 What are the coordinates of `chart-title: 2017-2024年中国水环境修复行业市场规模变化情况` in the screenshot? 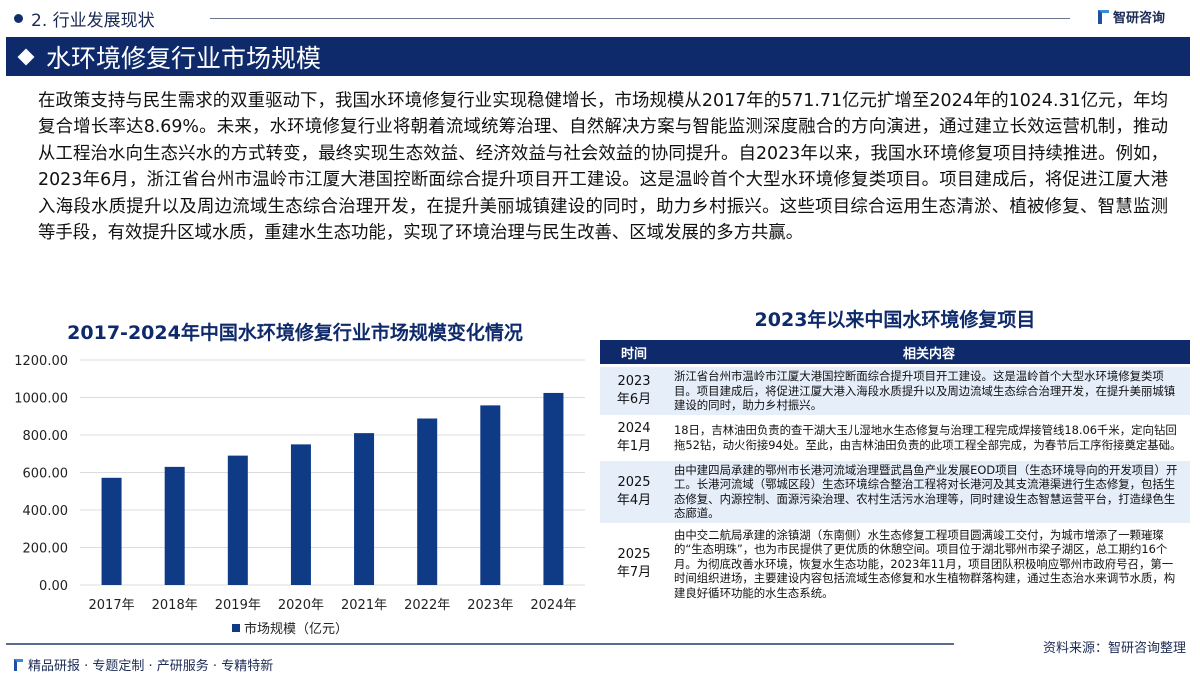 It's located at (295, 333).